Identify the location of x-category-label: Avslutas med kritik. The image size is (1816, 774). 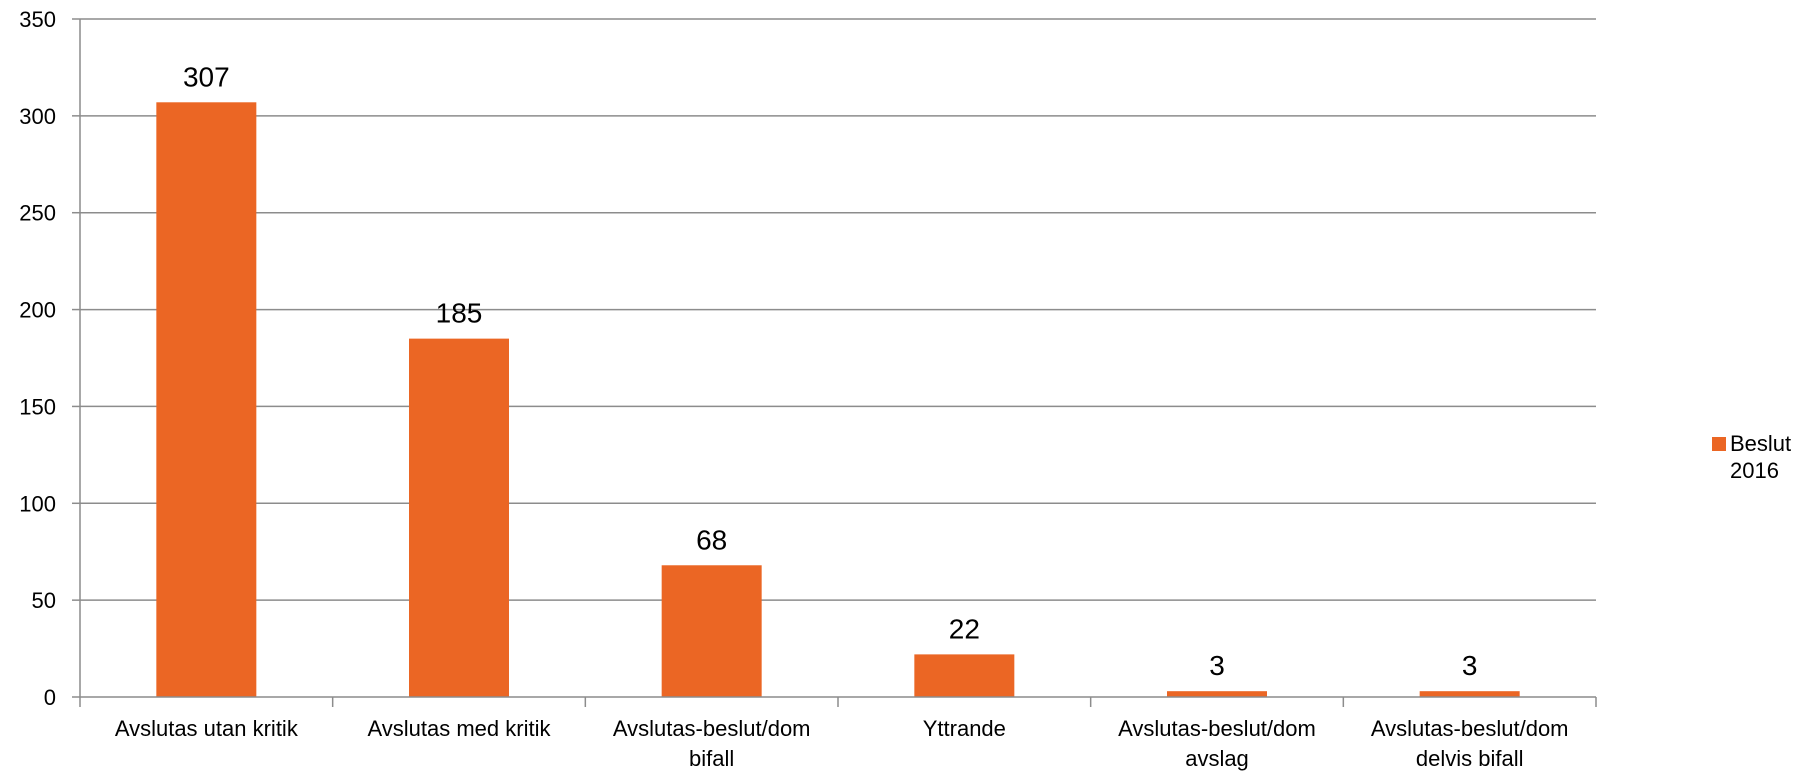
(460, 728).